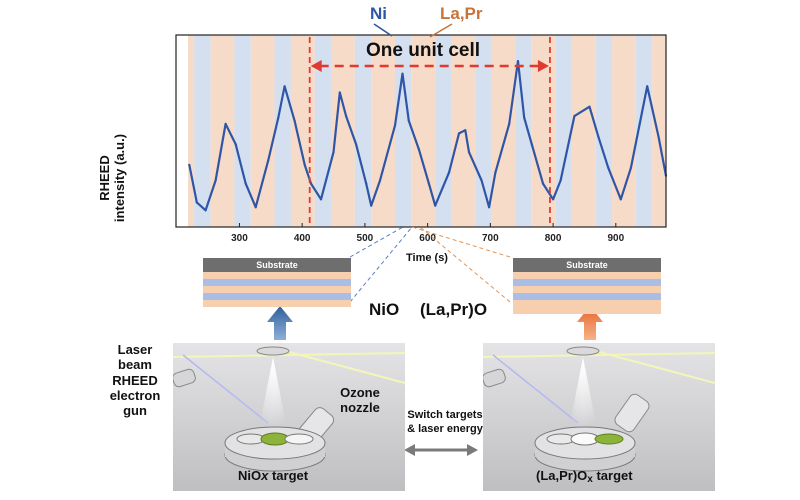  What do you see at coordinates (423, 50) in the screenshot?
I see `unit-cell-label: One unit cell` at bounding box center [423, 50].